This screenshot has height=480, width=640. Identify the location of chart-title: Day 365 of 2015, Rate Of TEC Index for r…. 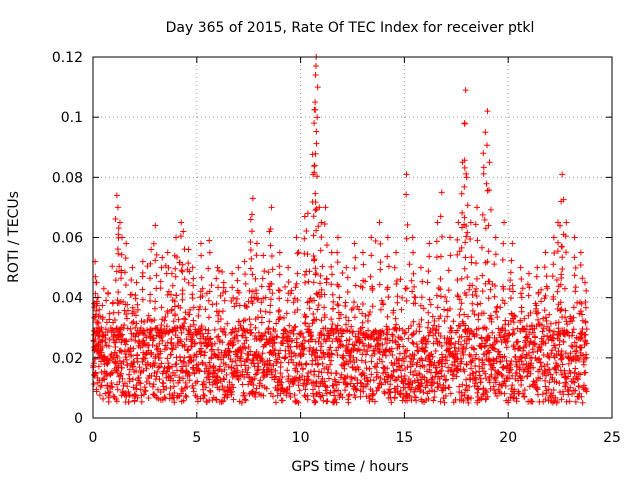
(350, 28).